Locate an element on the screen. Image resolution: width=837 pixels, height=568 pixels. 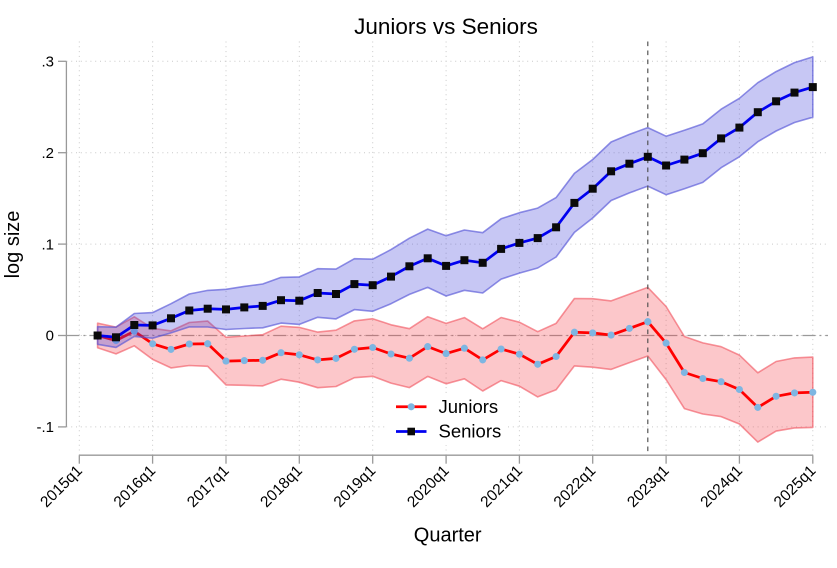
svg-text: log size is located at coordinates (13, 245).